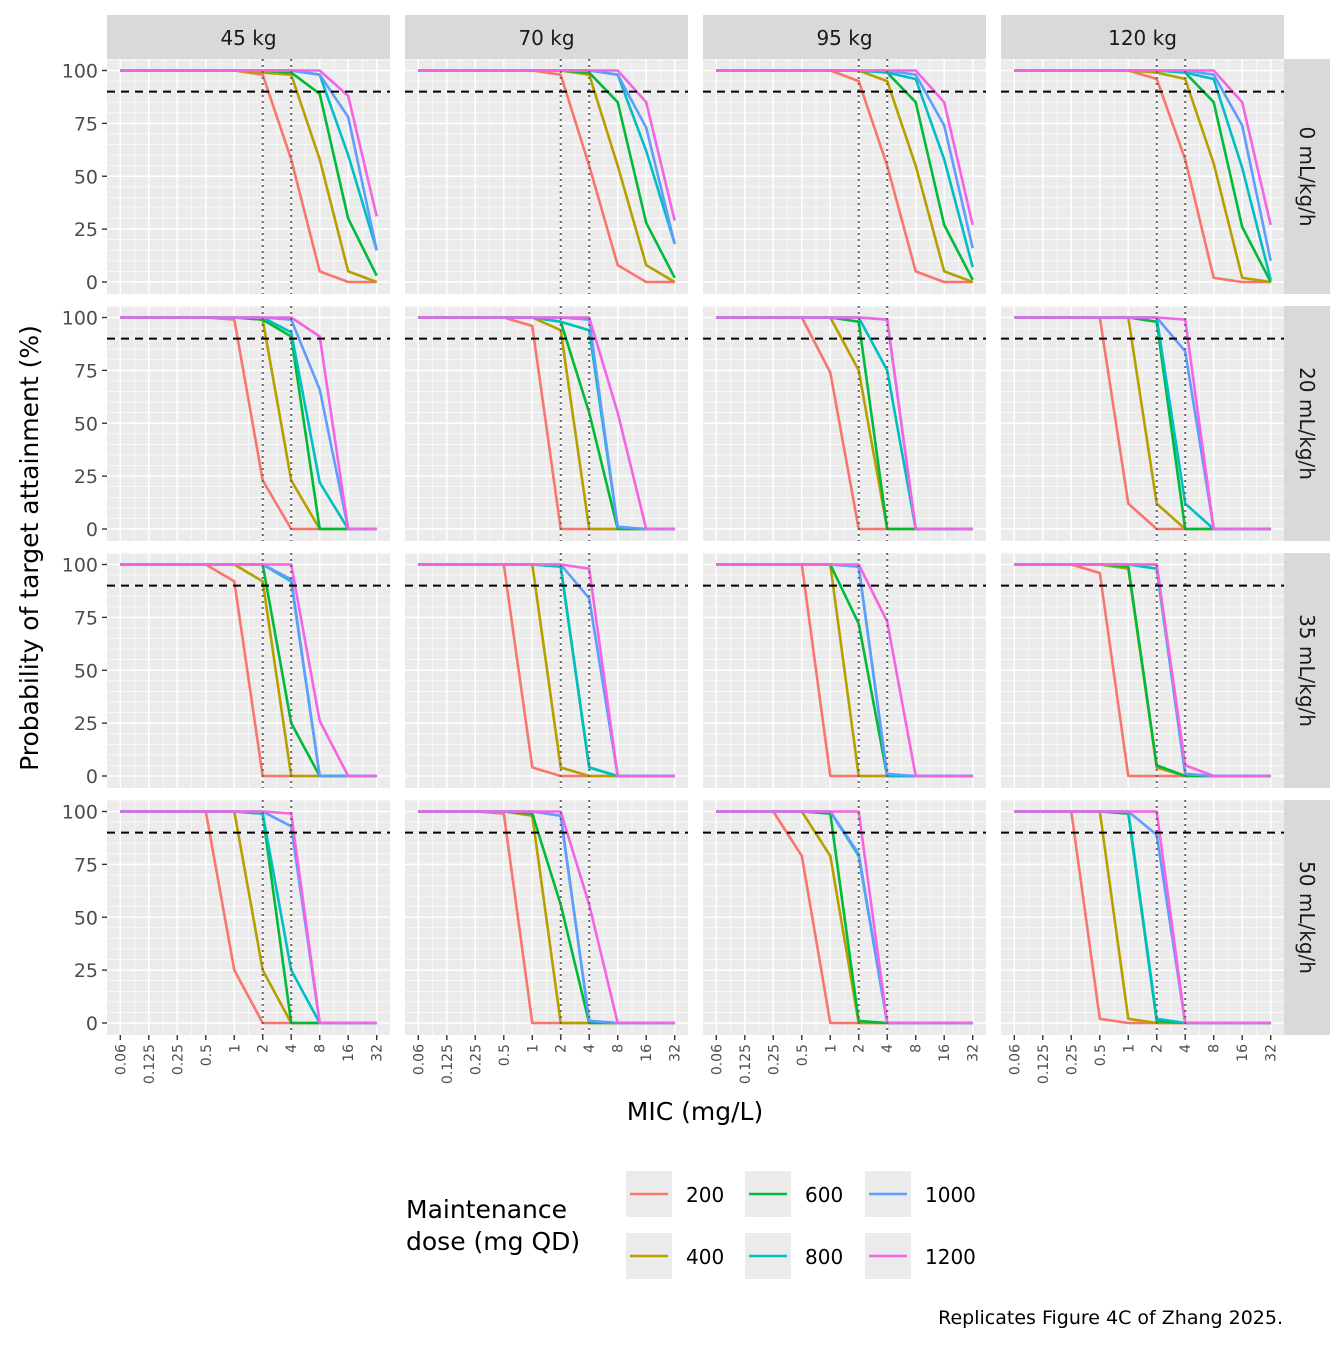 This screenshot has width=1344, height=1348. What do you see at coordinates (248, 670) in the screenshot?
I see `panel-r3-c1` at bounding box center [248, 670].